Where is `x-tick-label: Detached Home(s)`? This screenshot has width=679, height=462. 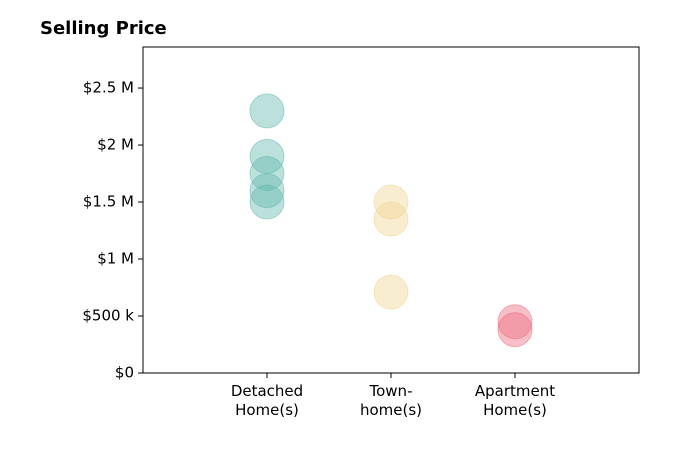
x-tick-label: Detached Home(s) is located at coordinates (267, 400).